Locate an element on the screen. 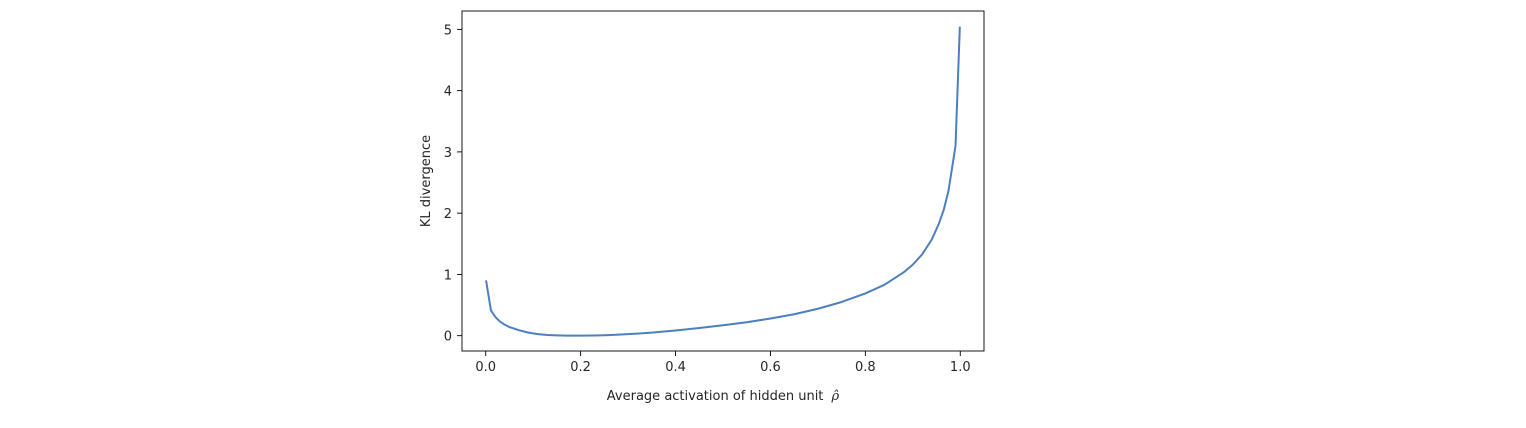 This screenshot has height=428, width=1526. x-tick-label: 1.0 is located at coordinates (960, 367).